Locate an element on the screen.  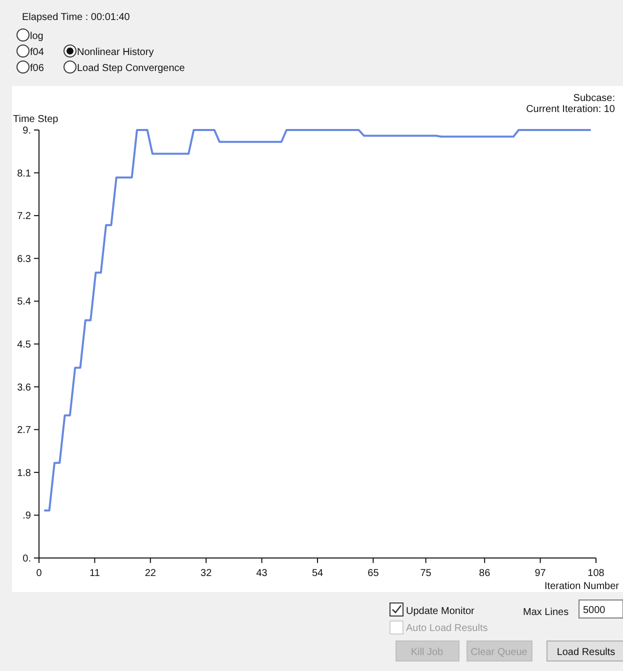
x-tick-label: 11 is located at coordinates (95, 573).